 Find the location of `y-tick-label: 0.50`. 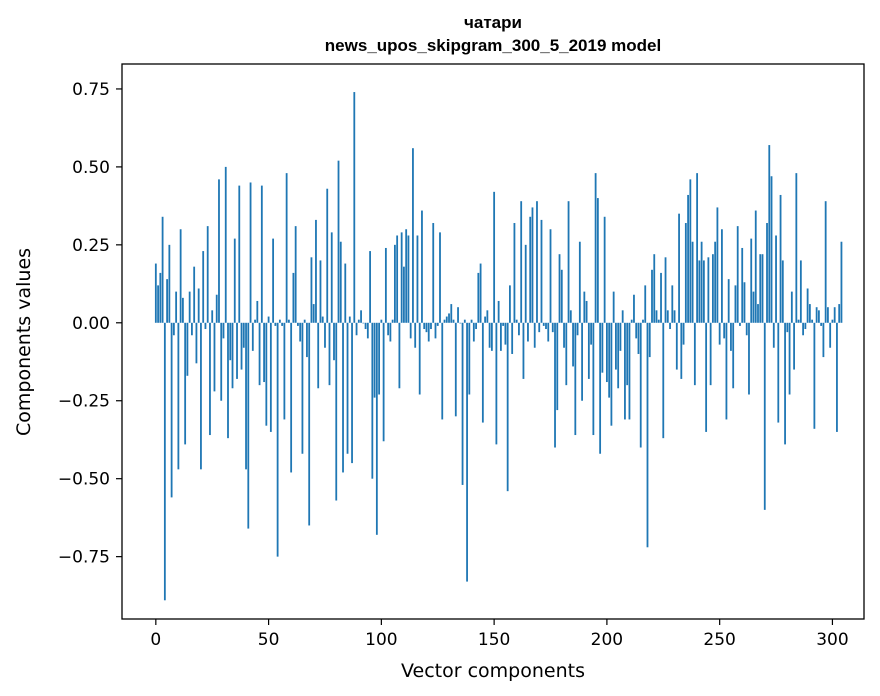

y-tick-label: 0.50 is located at coordinates (91, 168).